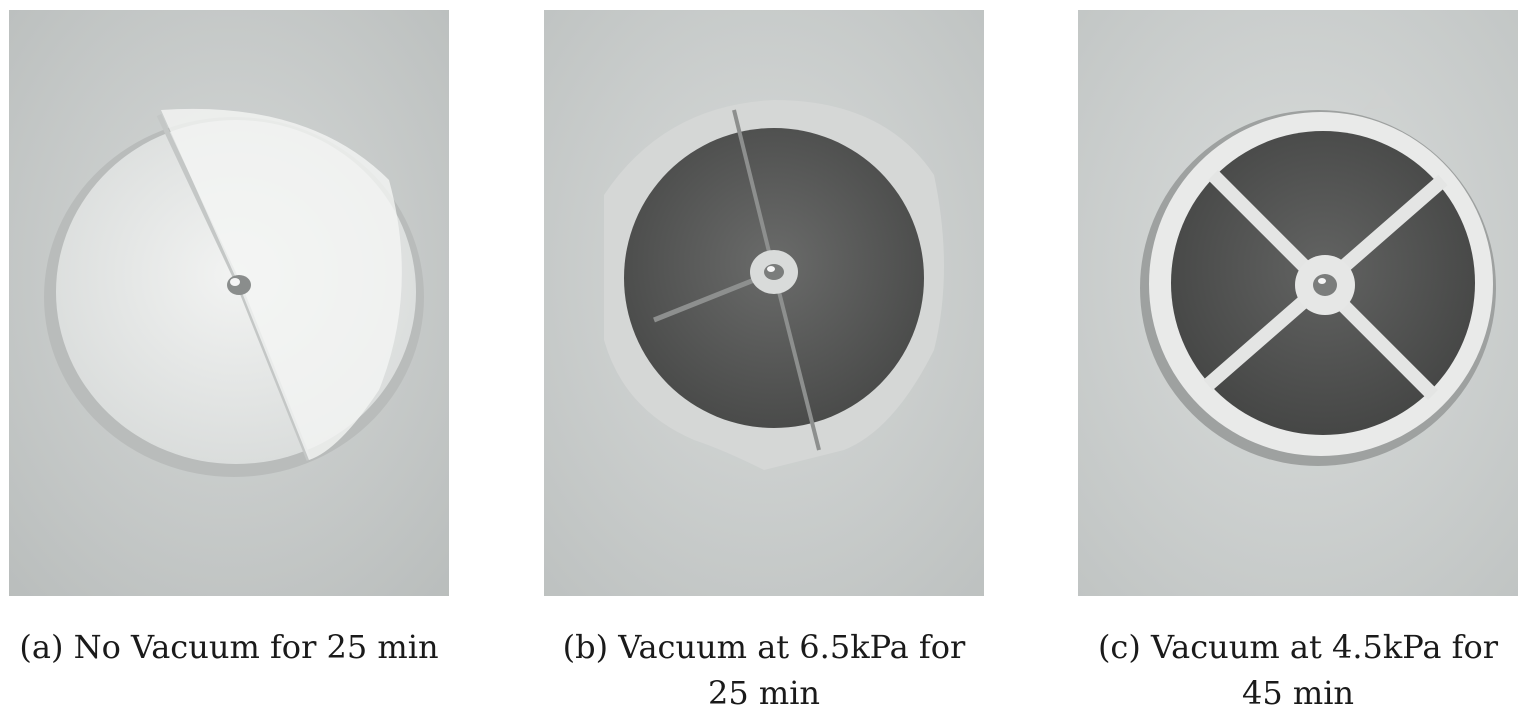  Describe the element at coordinates (764, 647) in the screenshot. I see `caption-line: (b) Vacuum at 6.5kPa for` at that location.